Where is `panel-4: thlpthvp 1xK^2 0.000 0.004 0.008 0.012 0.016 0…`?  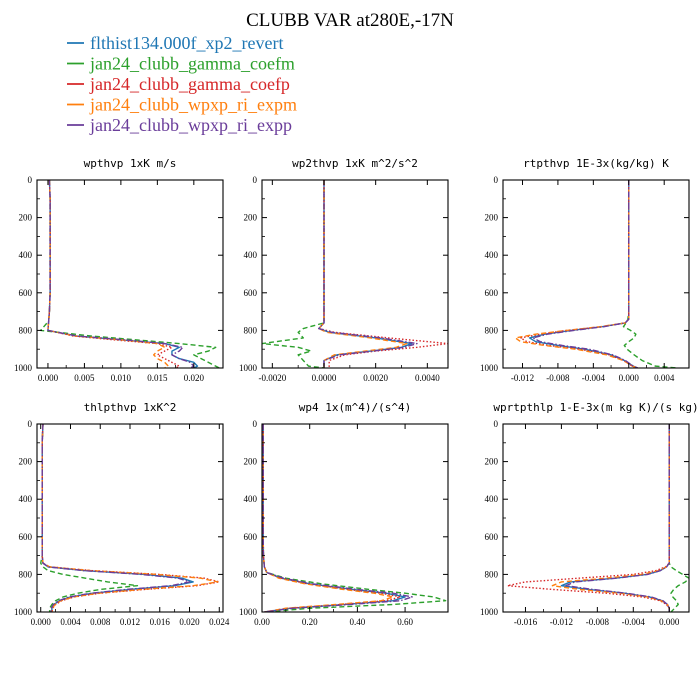
panel-4: thlpthvp 1xK^2 0.000 0.004 0.008 0.012 0.016 0… is located at coordinates (122, 514).